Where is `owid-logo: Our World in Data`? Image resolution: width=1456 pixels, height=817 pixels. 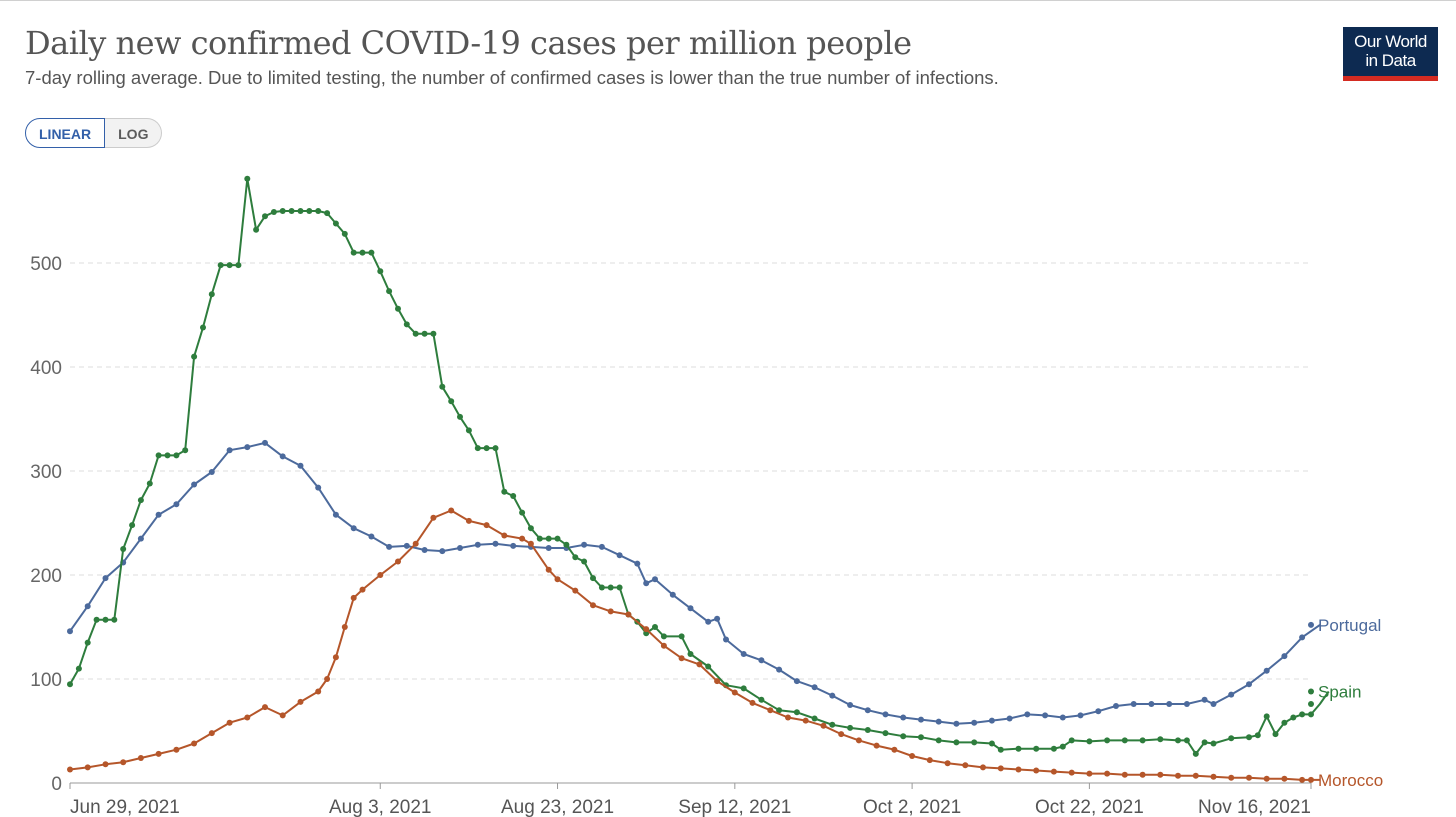
owid-logo: Our World in Data is located at coordinates (1390, 54).